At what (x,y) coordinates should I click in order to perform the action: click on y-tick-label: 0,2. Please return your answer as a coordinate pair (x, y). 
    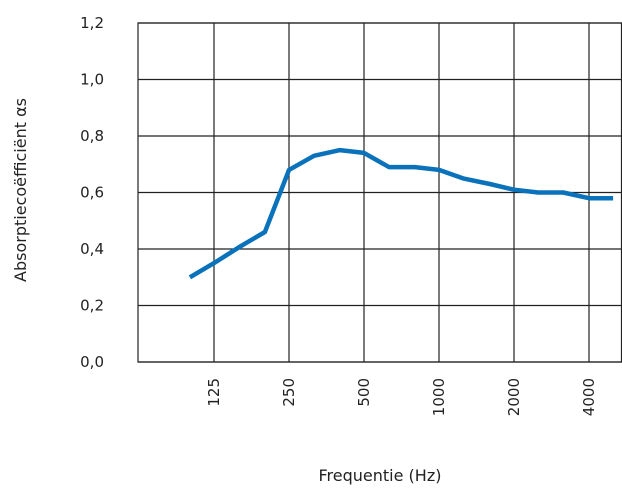
    Looking at the image, I should click on (92, 306).